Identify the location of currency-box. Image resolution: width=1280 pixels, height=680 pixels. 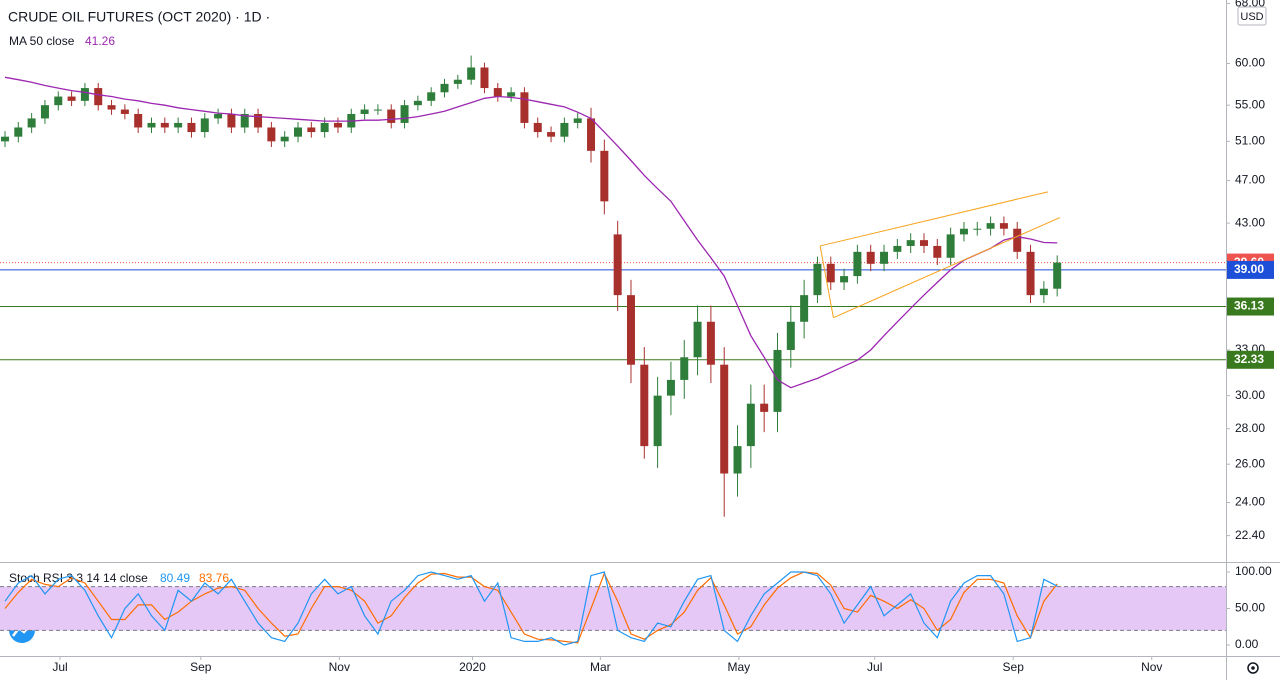
(1252, 16).